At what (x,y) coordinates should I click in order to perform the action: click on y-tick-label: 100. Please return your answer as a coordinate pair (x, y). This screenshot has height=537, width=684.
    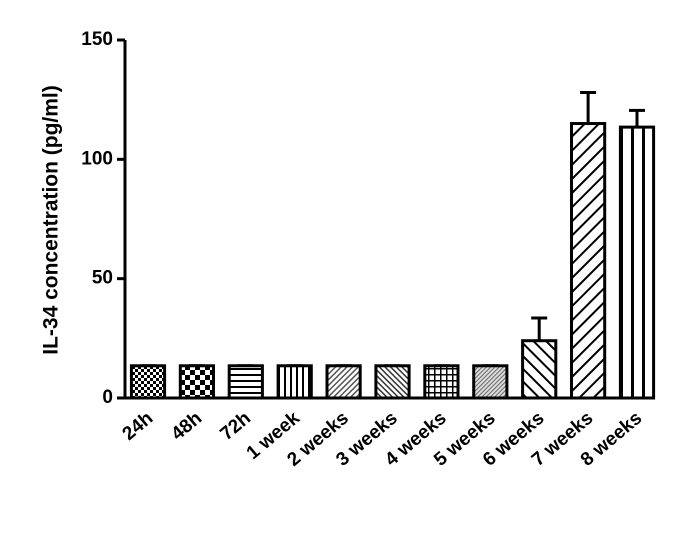
    Looking at the image, I should click on (97, 158).